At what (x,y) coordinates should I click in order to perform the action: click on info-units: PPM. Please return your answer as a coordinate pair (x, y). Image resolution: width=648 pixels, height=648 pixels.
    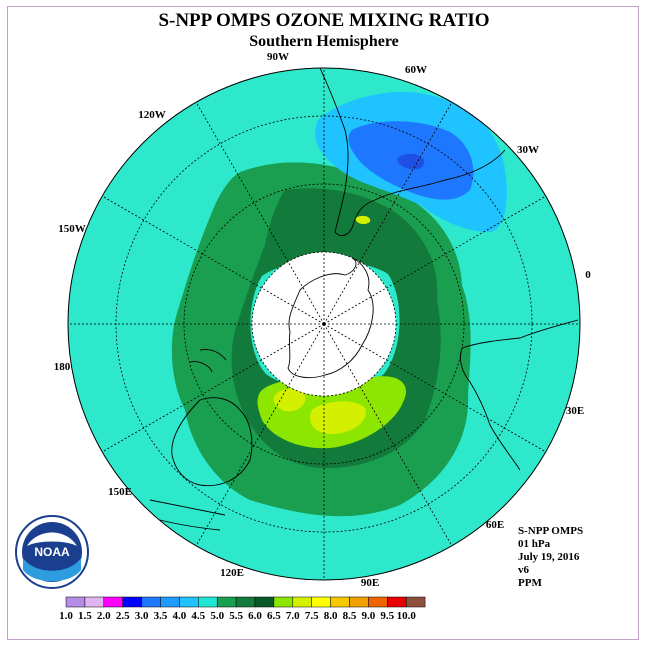
    Looking at the image, I should click on (530, 583).